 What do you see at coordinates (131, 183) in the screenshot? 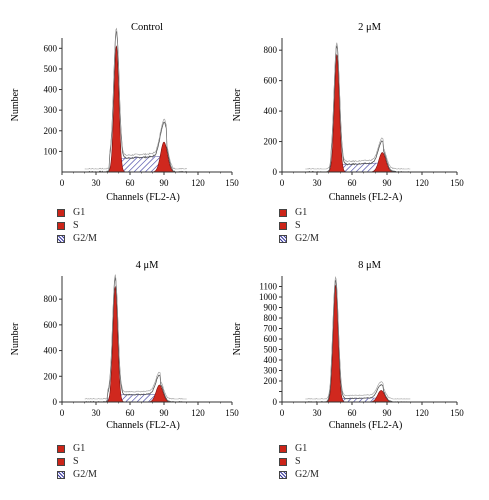
I see `x-tick-label-control: 60` at bounding box center [131, 183].